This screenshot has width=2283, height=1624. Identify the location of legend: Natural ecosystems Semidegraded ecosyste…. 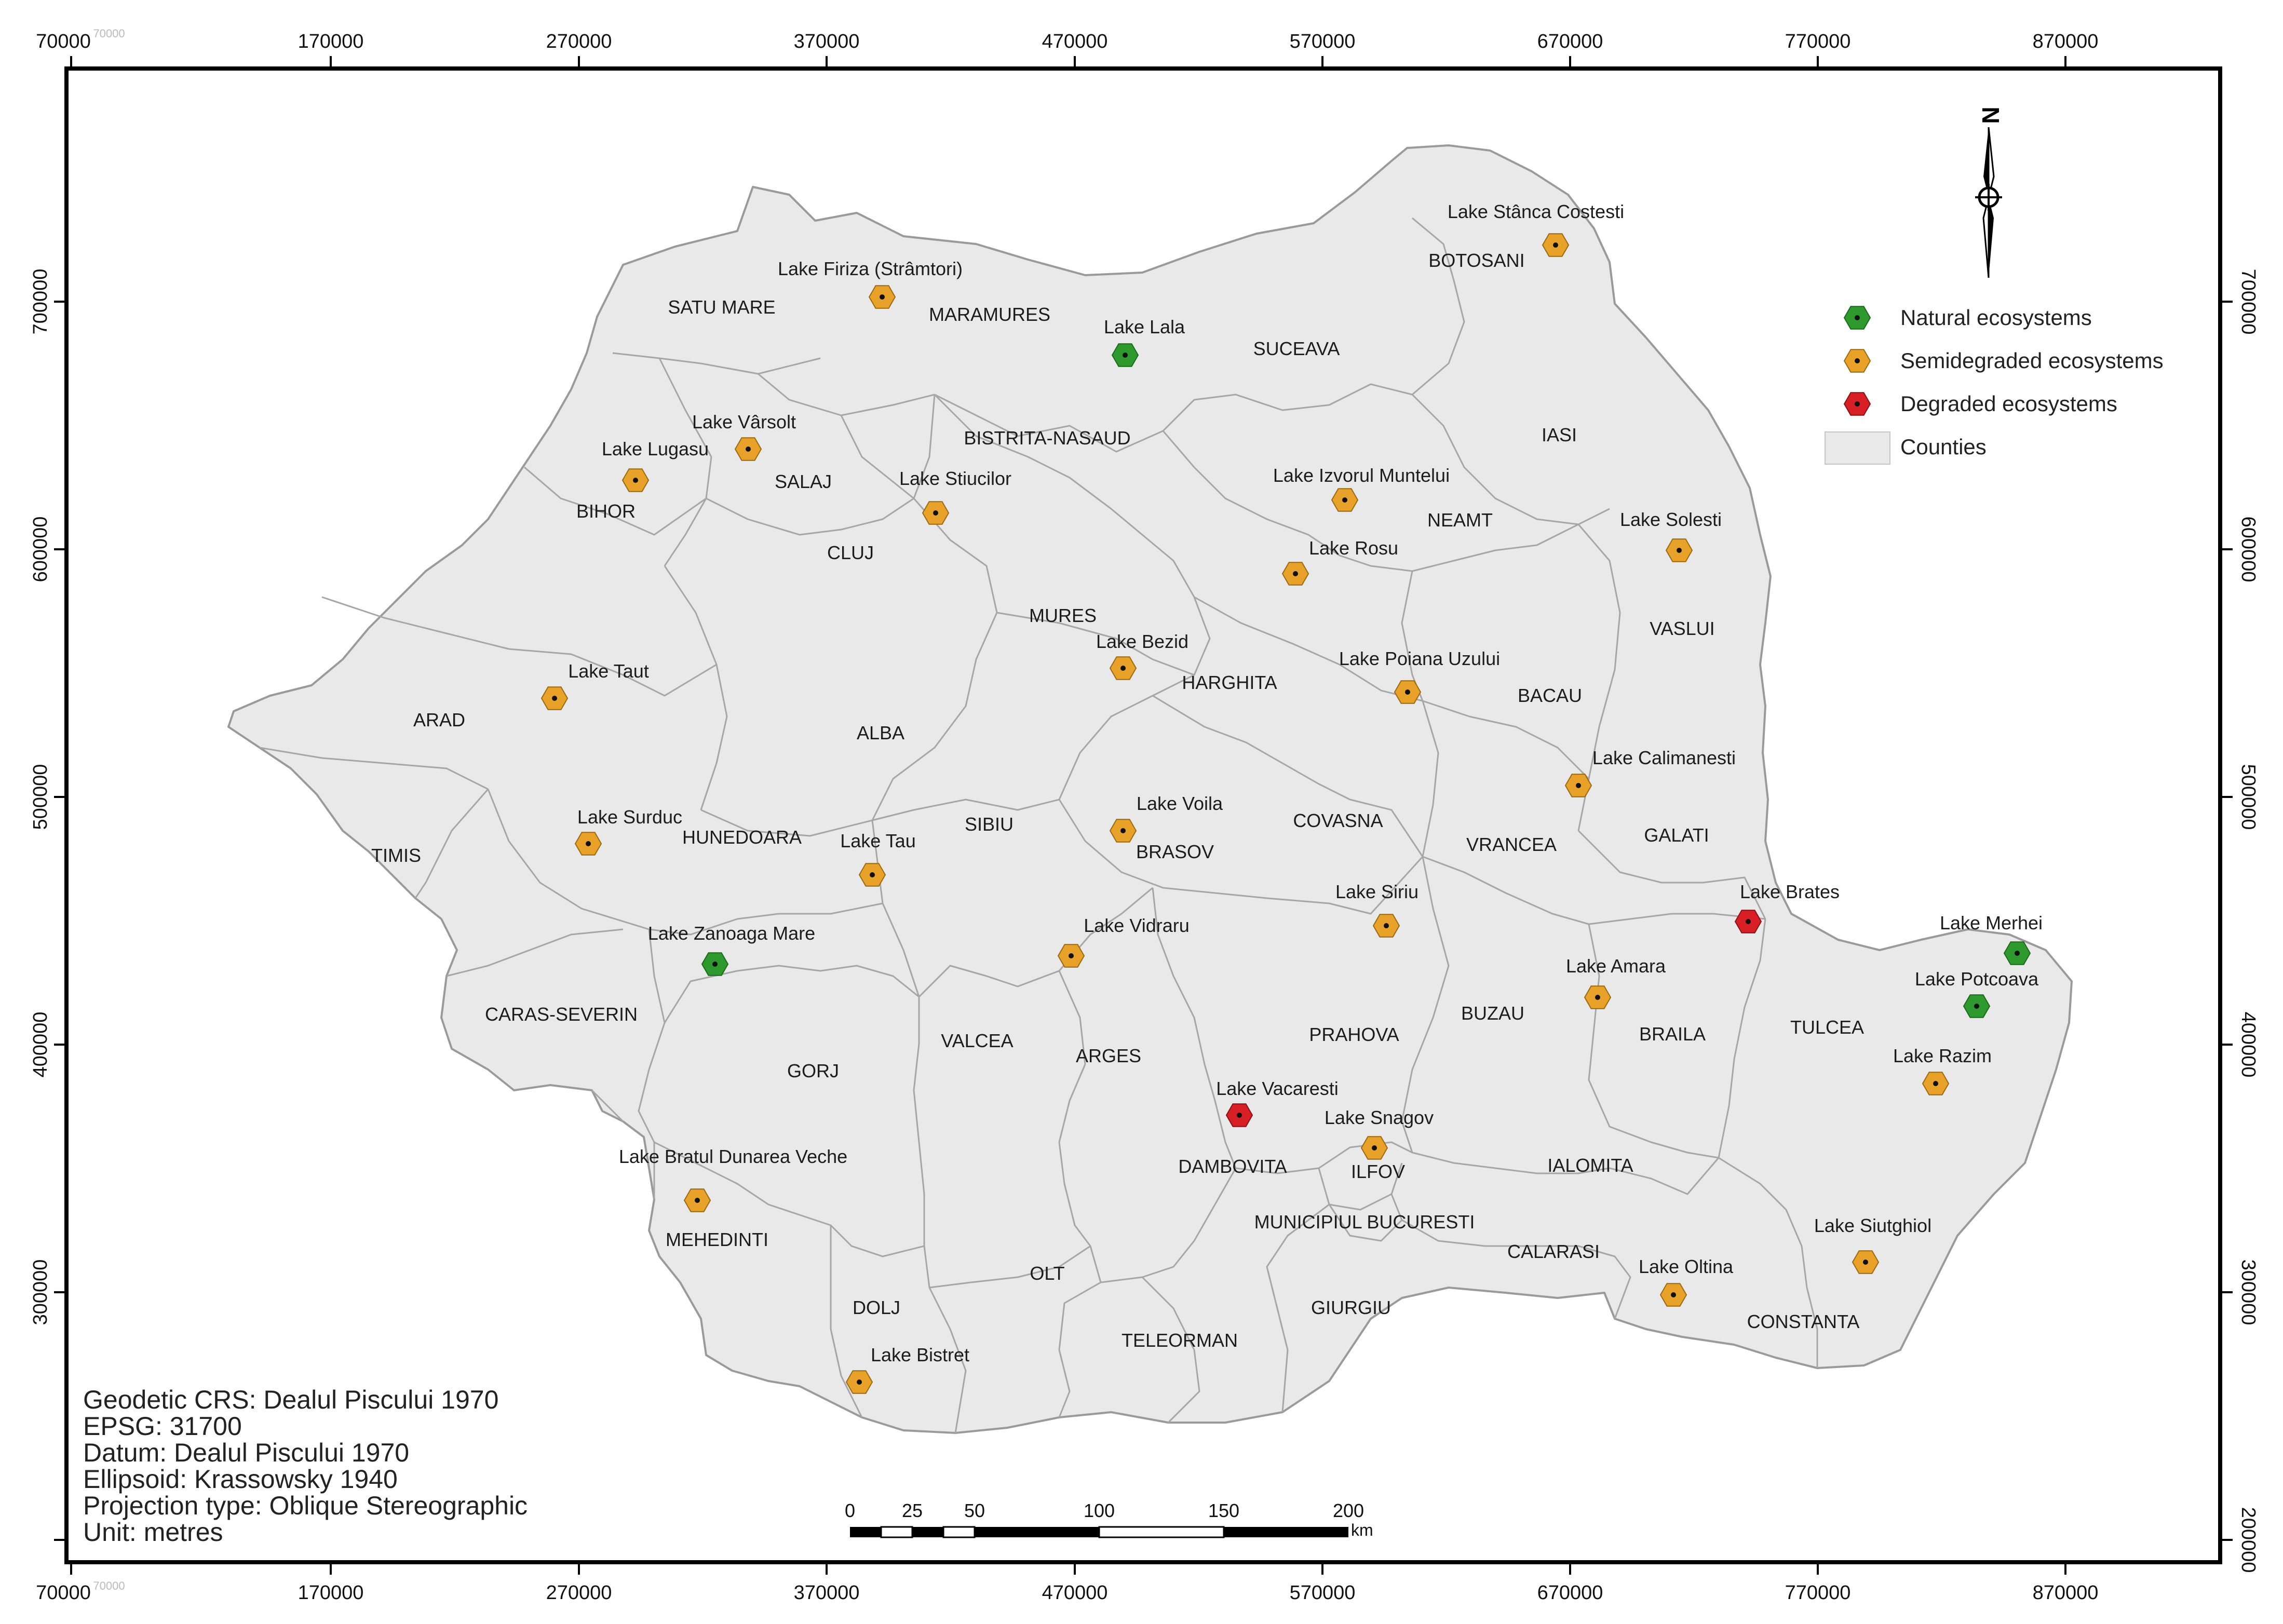
(1994, 385).